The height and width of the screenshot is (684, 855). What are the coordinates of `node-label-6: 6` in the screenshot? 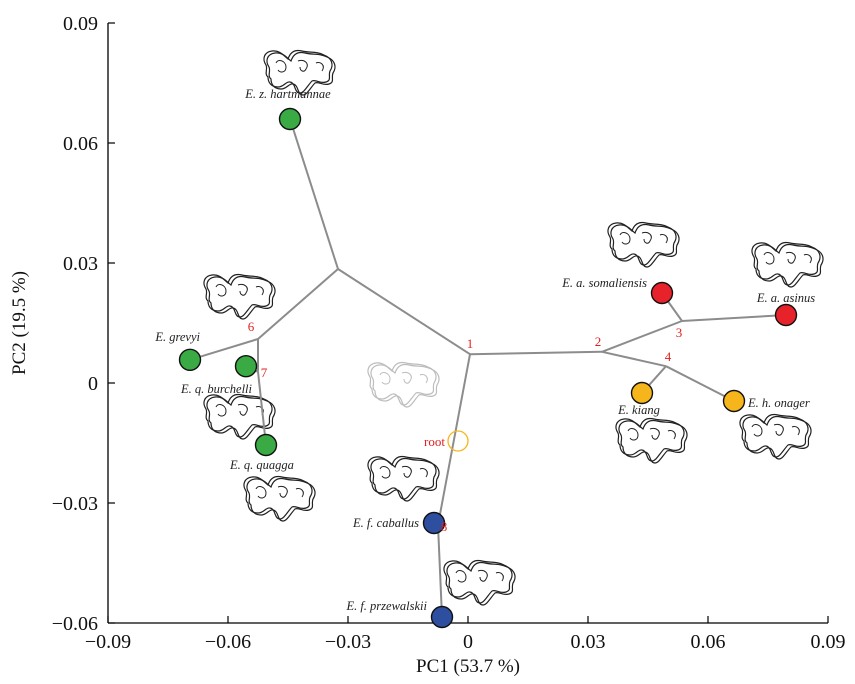 It's located at (251, 326).